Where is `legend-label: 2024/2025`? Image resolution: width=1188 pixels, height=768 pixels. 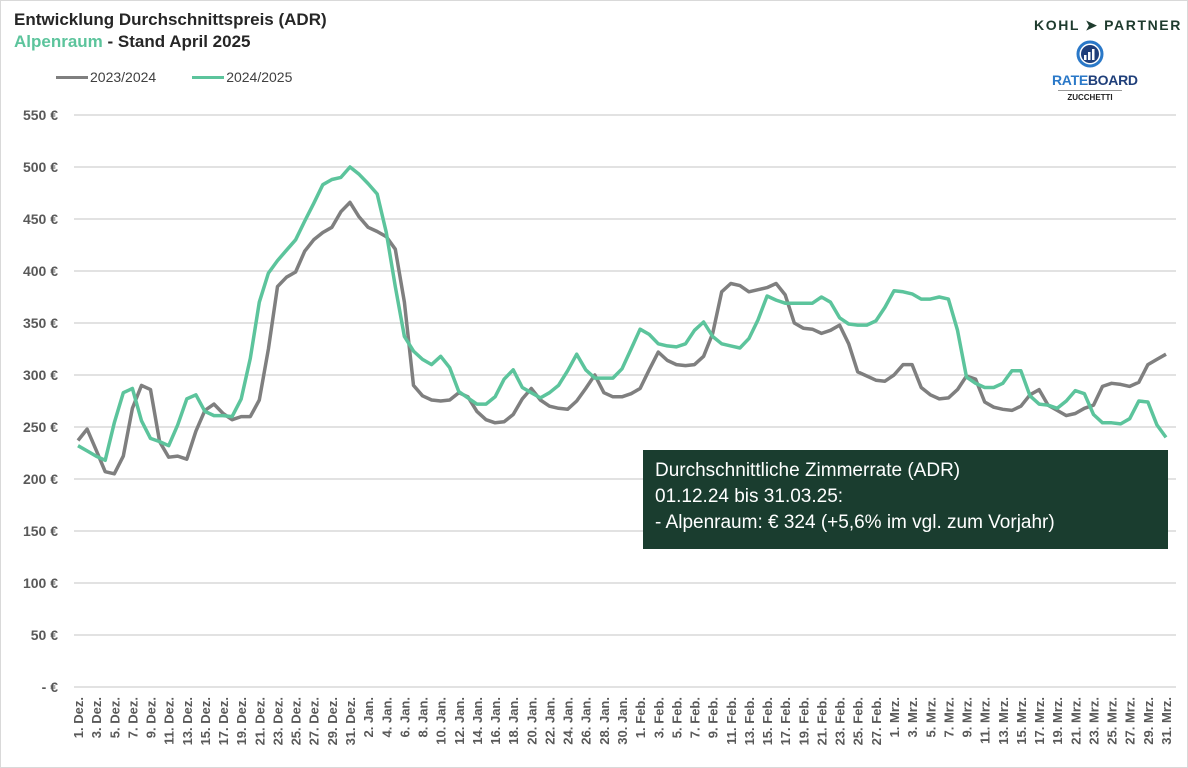
legend-label: 2024/2025 is located at coordinates (259, 77).